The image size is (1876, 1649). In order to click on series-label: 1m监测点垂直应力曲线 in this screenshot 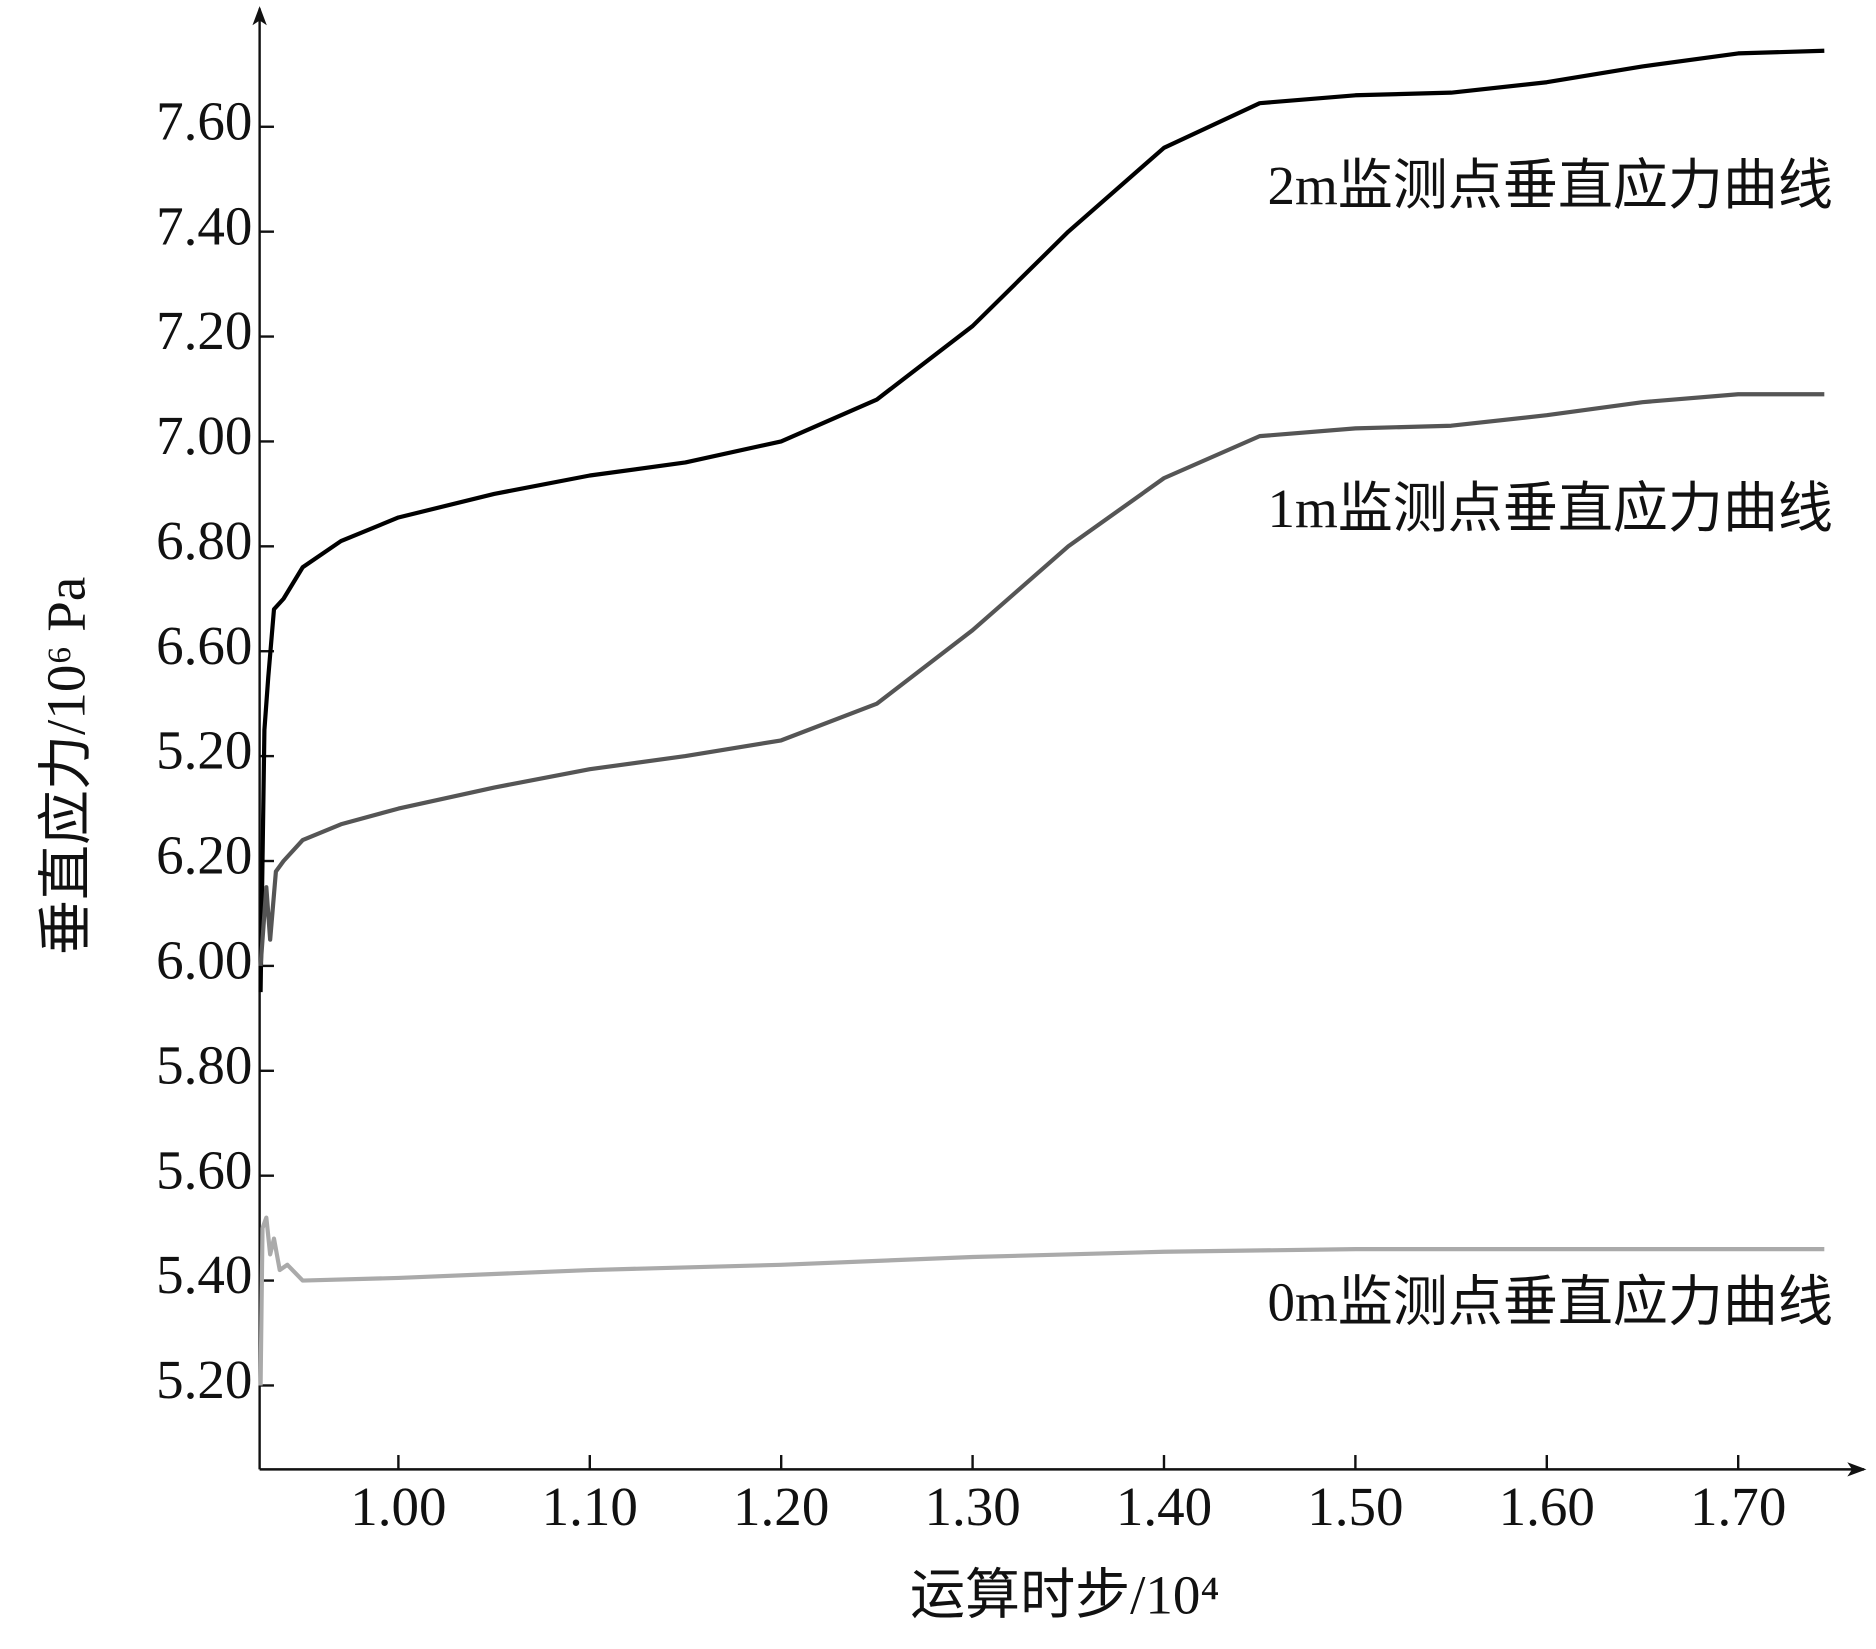, I will do `click(1549, 508)`.